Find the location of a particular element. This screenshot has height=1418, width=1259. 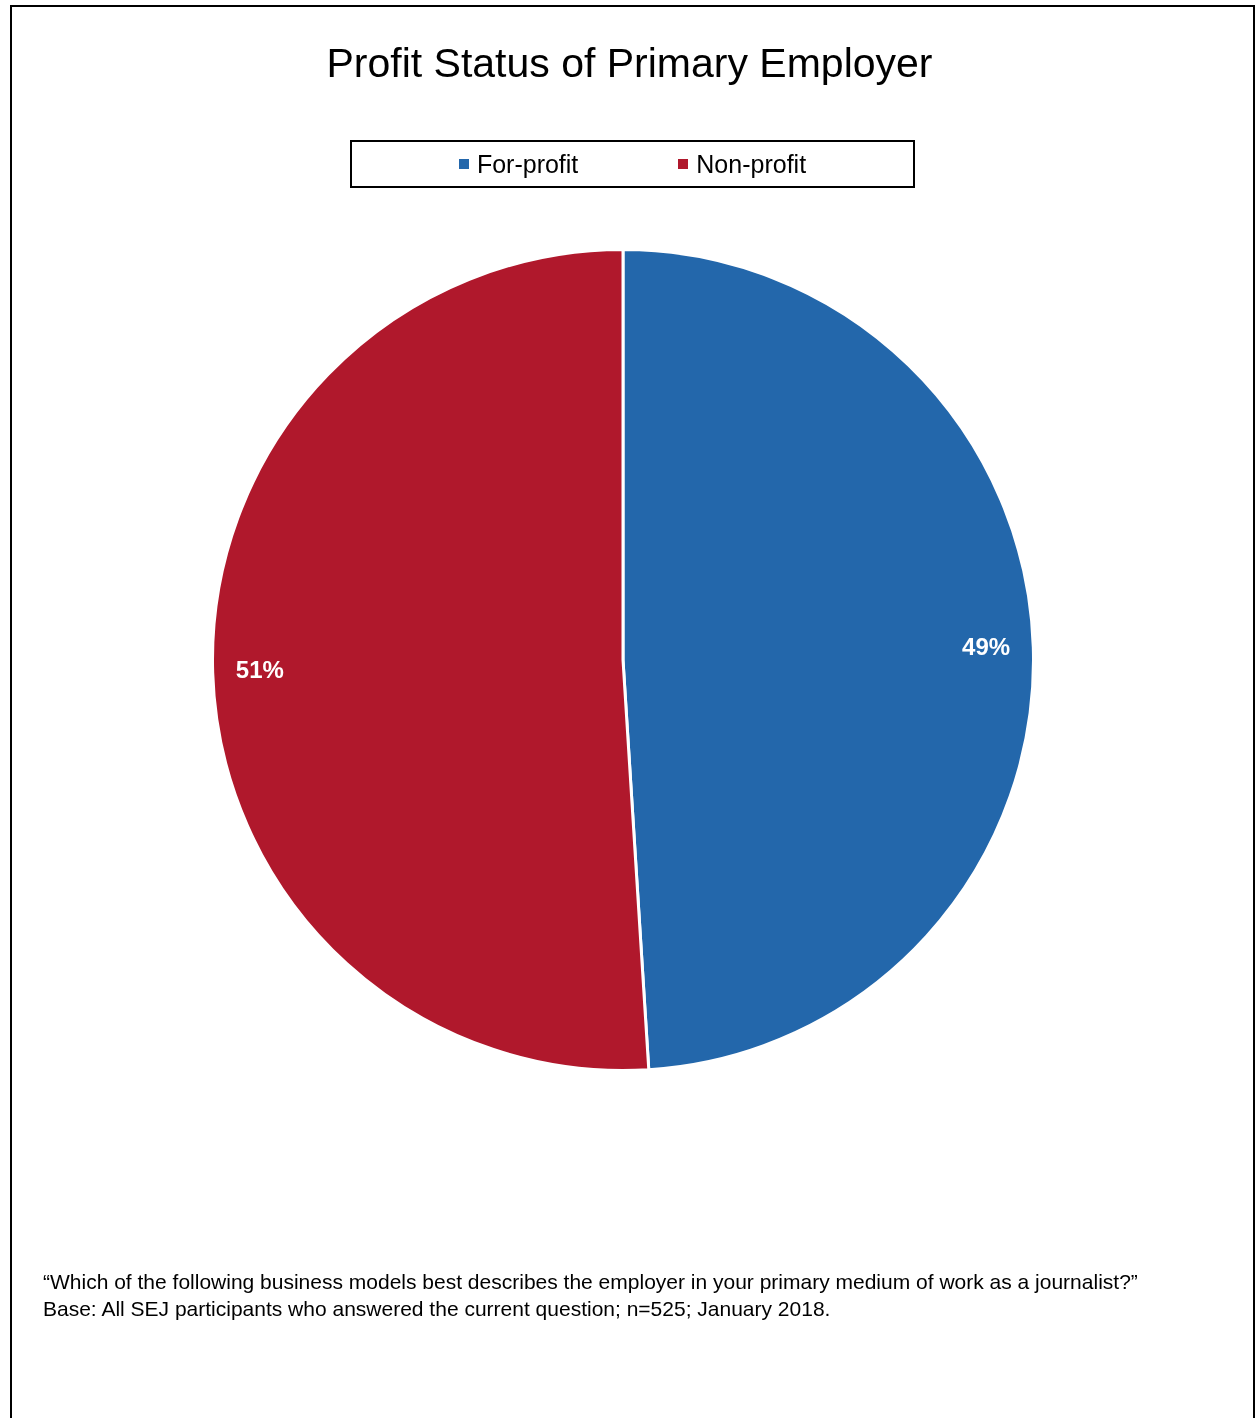

data-label: 49% is located at coordinates (986, 647).